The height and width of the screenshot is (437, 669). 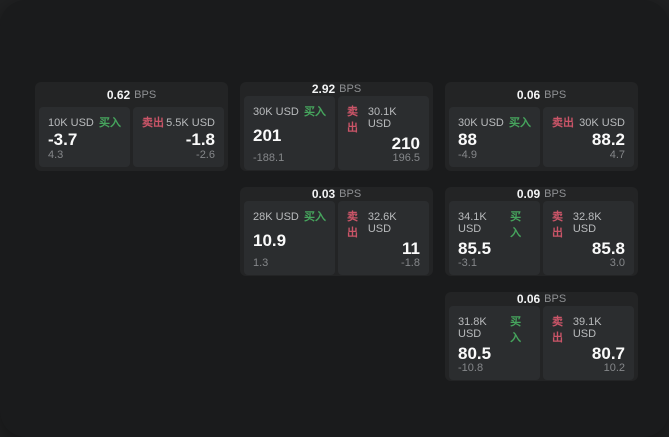 What do you see at coordinates (289, 238) in the screenshot?
I see `buy-panel: 28K USD 买入 10.9 1.3` at bounding box center [289, 238].